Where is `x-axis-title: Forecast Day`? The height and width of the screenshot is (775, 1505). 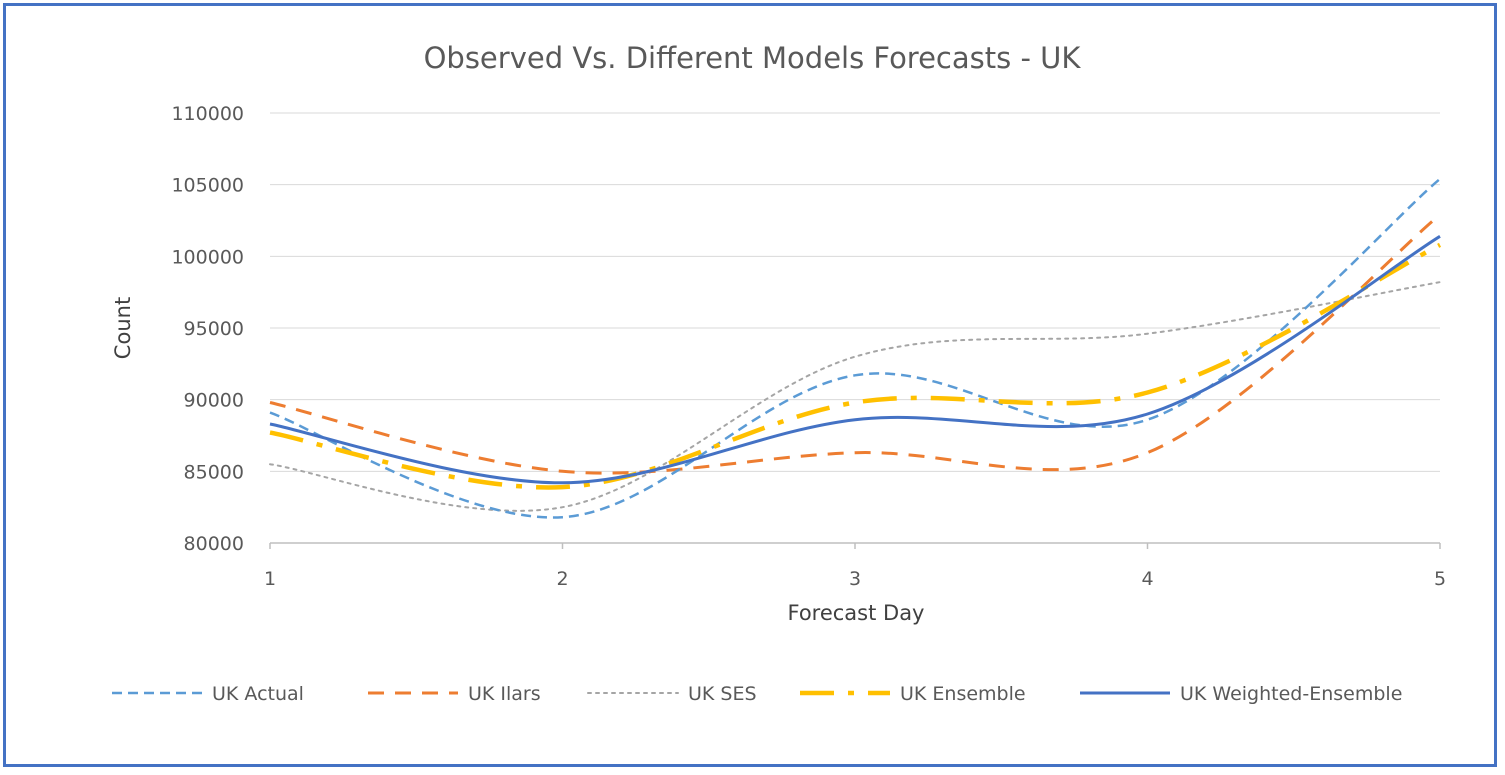 x-axis-title: Forecast Day is located at coordinates (855, 613).